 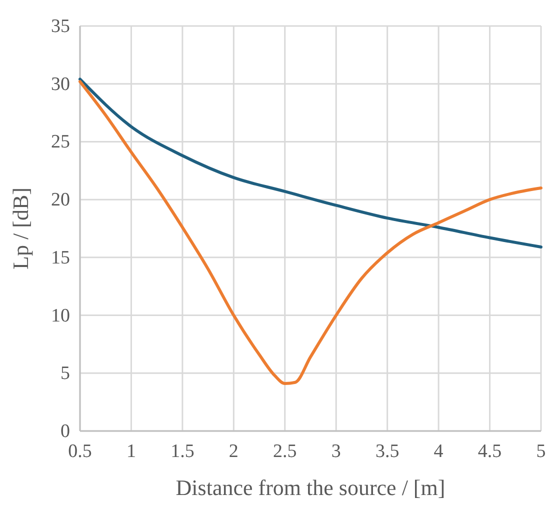 I want to click on x-tick-label: 0.5, so click(x=80, y=451).